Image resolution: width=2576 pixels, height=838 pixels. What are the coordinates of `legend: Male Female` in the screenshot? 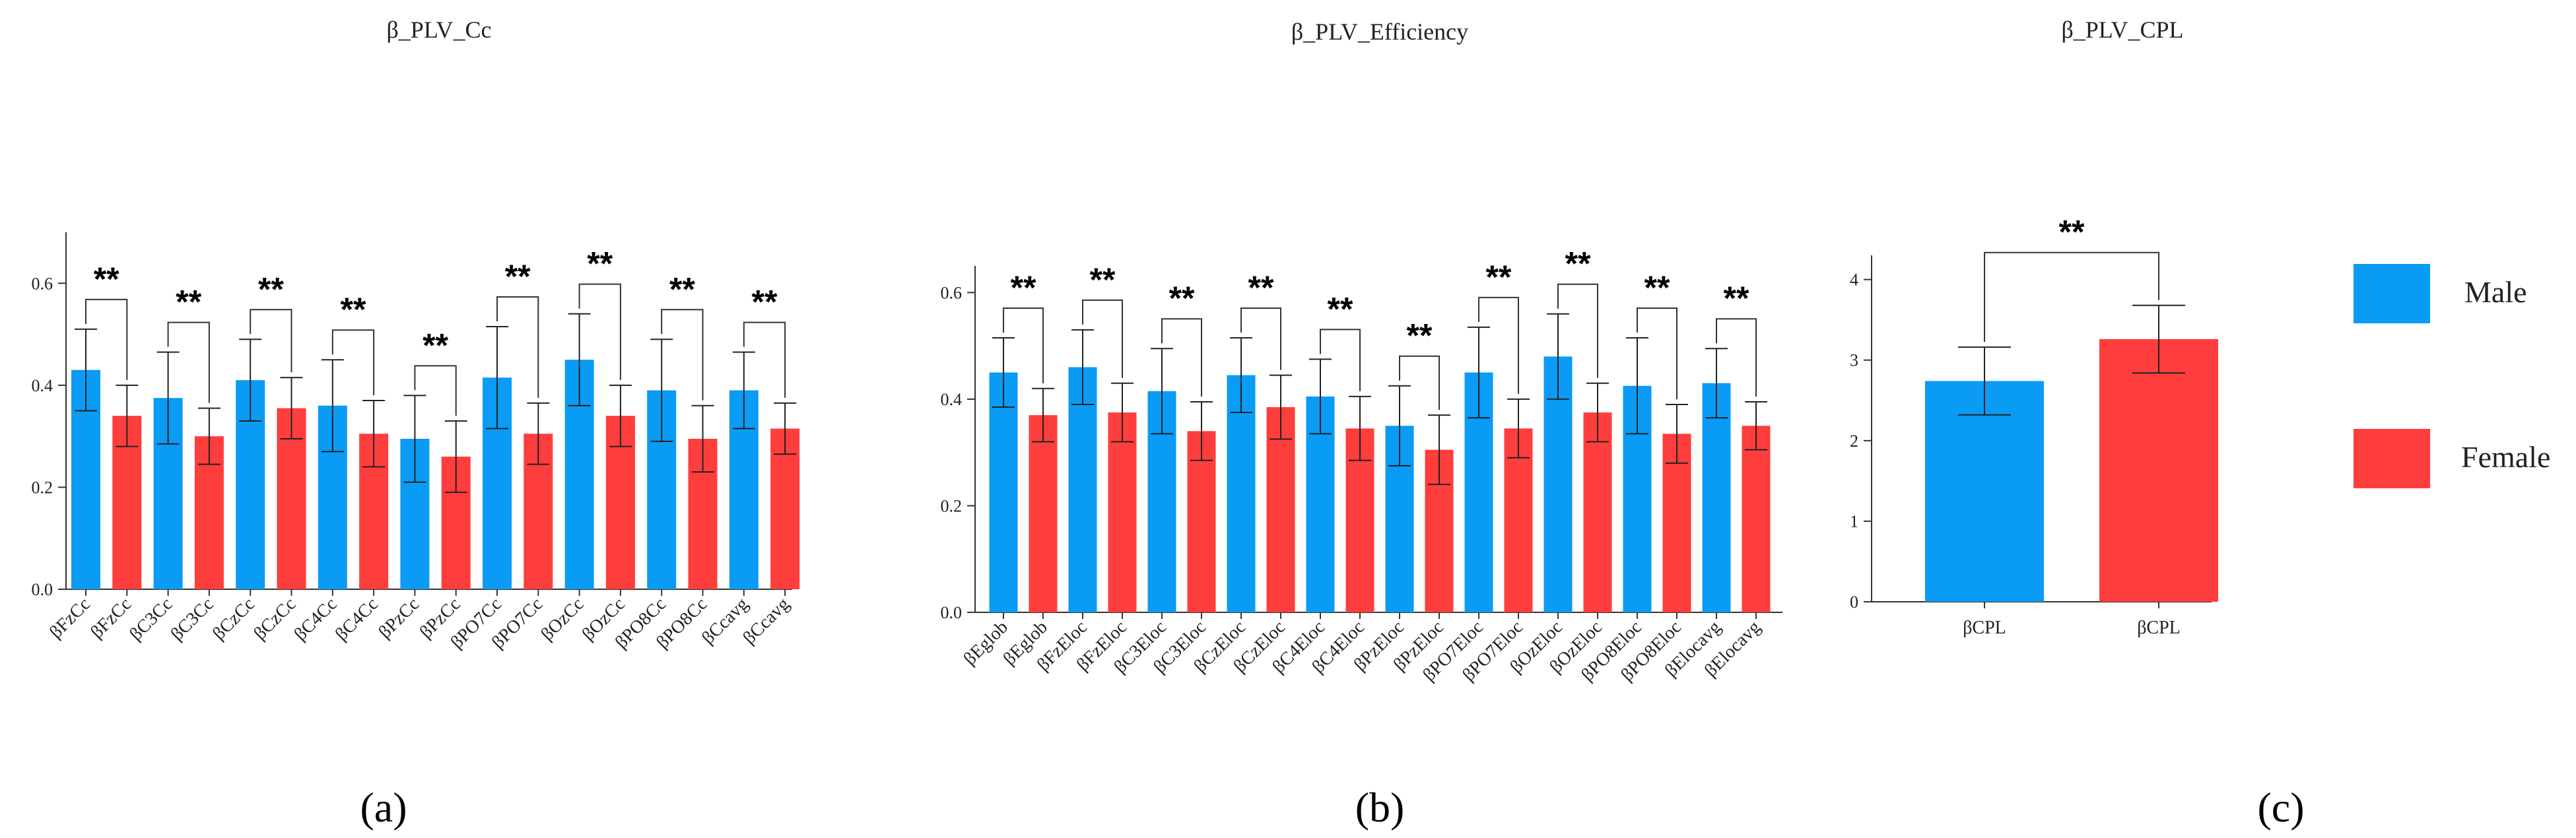 It's located at (2452, 376).